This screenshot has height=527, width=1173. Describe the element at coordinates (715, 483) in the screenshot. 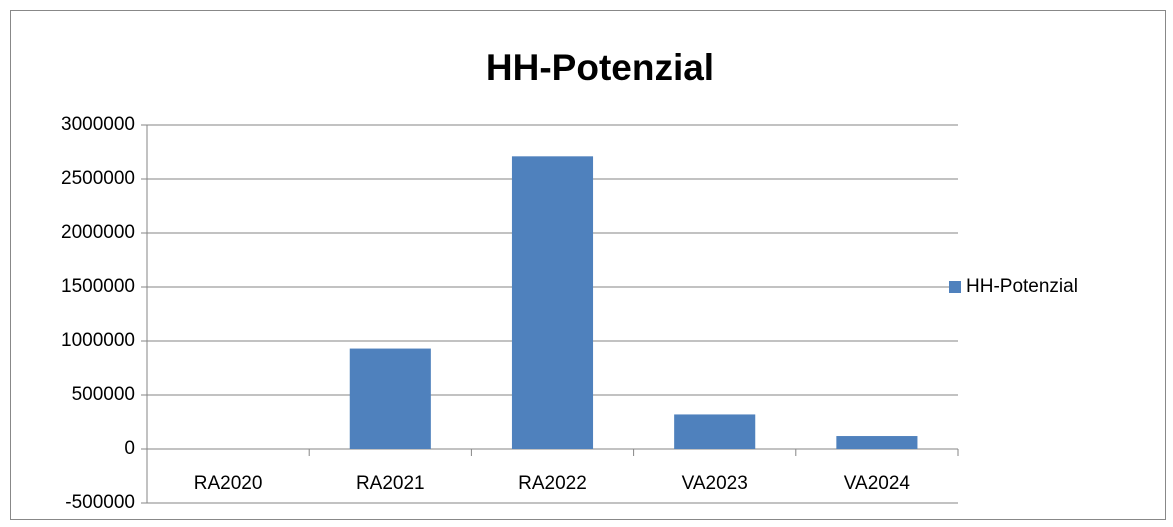

I see `x-tick-label: VA2023` at that location.